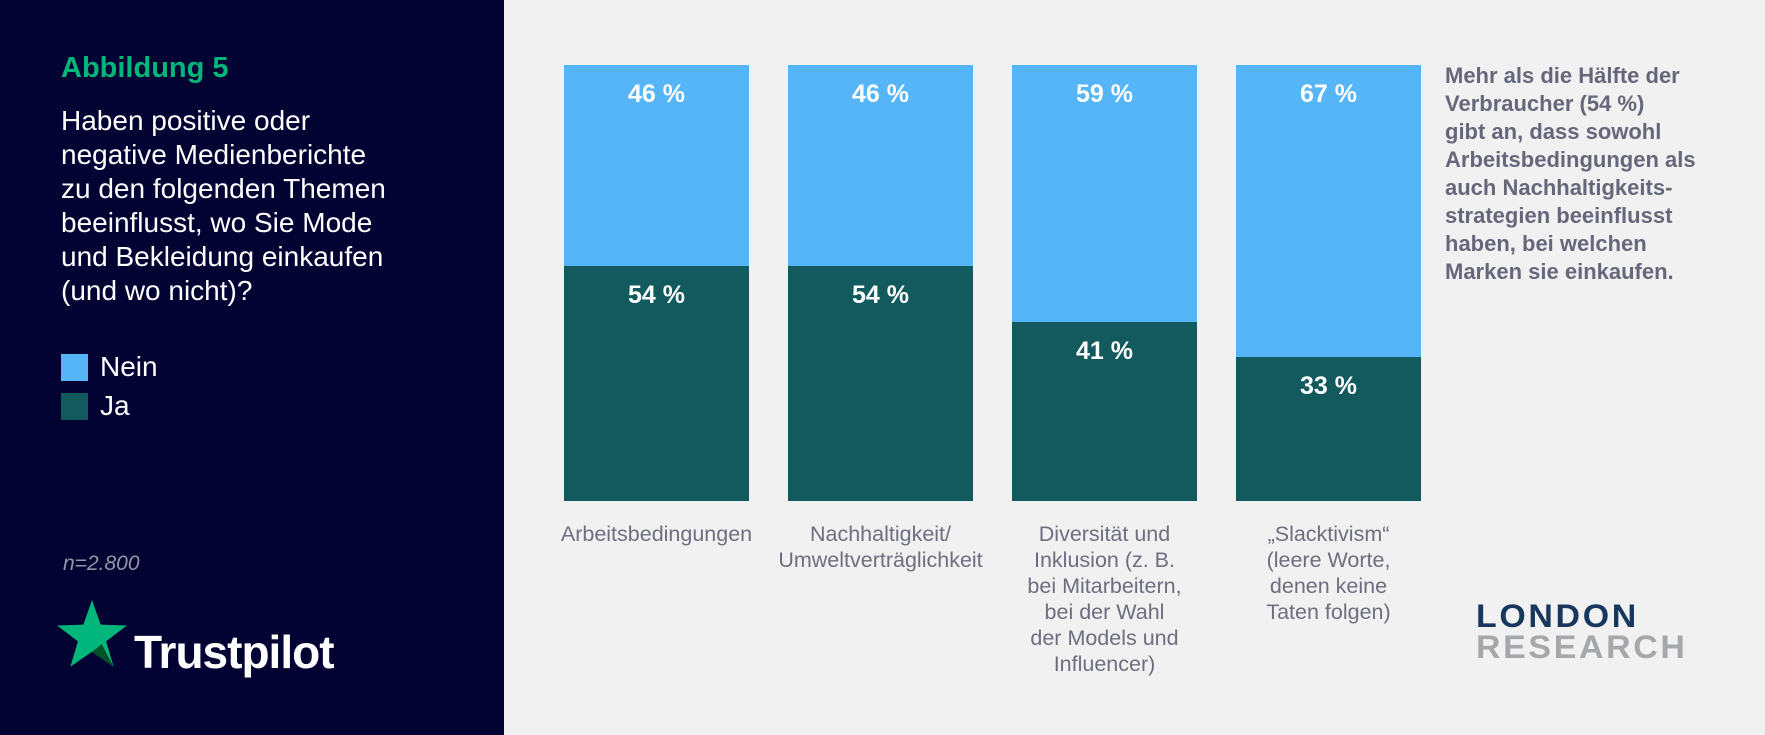  Describe the element at coordinates (1104, 351) in the screenshot. I see `value-label-ja: 41 %` at that location.